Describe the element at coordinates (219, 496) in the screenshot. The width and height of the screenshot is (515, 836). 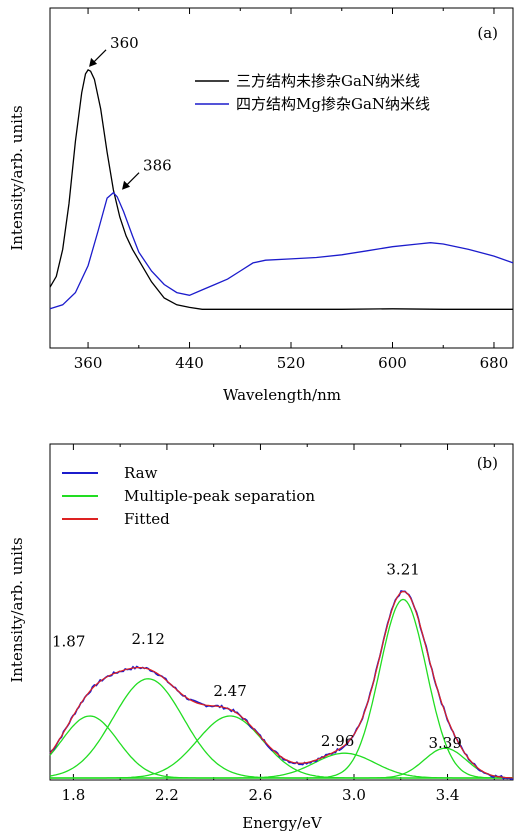
I see `legend-b-label-1: Multiple-peak separation` at that location.